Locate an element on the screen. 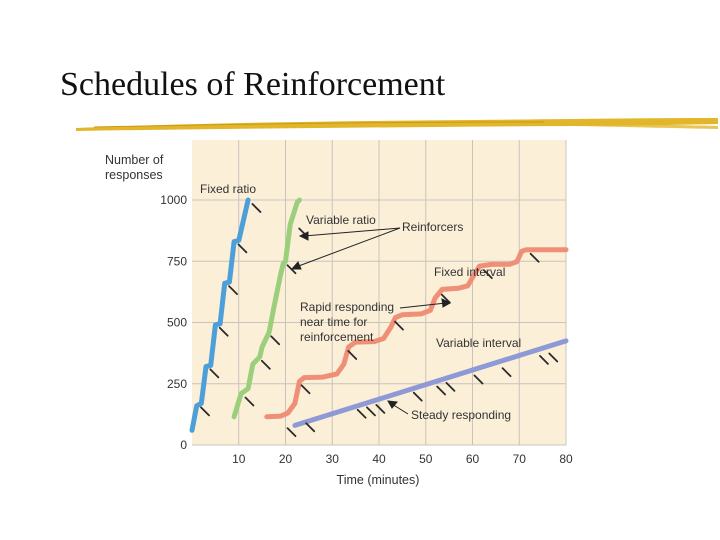  x-tick-50: 50 is located at coordinates (426, 459).